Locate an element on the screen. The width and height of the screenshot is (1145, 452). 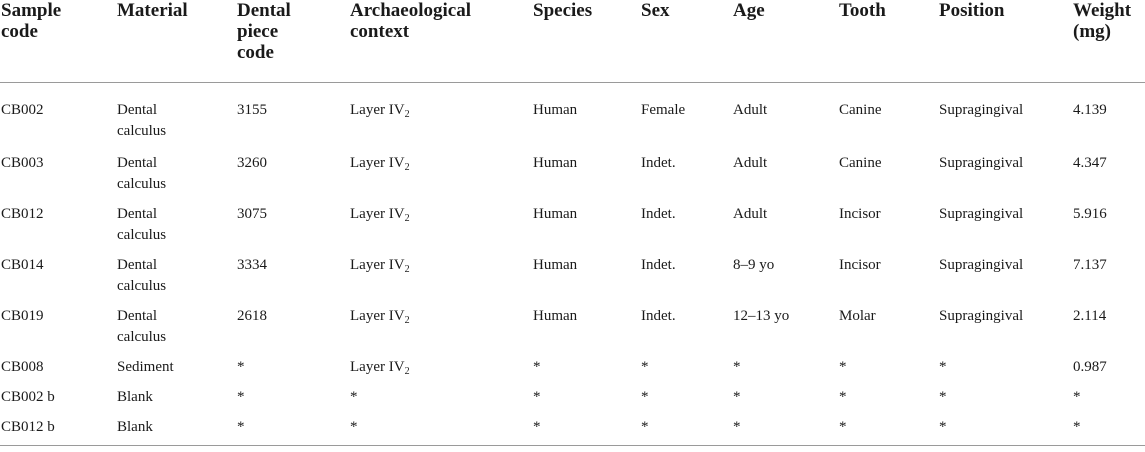
context-text: * is located at coordinates (354, 397).